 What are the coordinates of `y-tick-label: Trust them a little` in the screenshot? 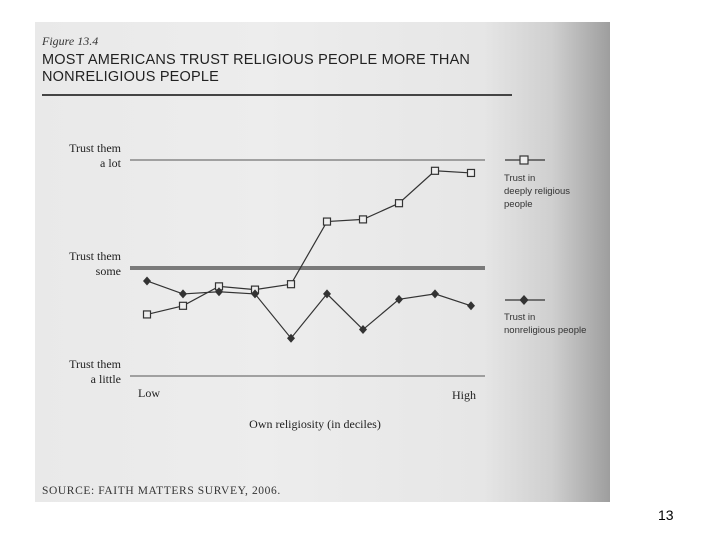 It's located at (95, 371).